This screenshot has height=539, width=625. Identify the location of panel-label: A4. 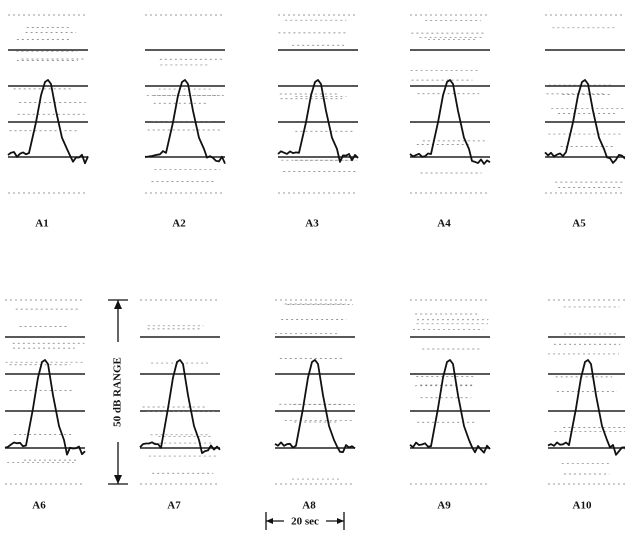
(444, 224).